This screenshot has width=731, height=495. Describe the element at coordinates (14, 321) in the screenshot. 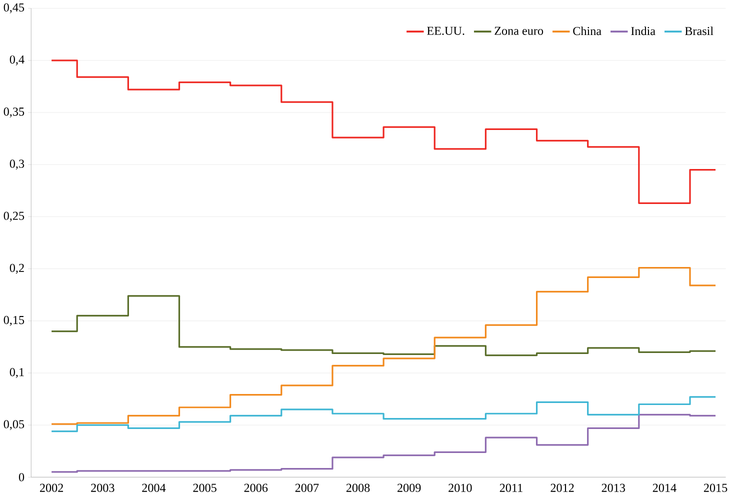

I see `y-tick-label: 0,15` at that location.